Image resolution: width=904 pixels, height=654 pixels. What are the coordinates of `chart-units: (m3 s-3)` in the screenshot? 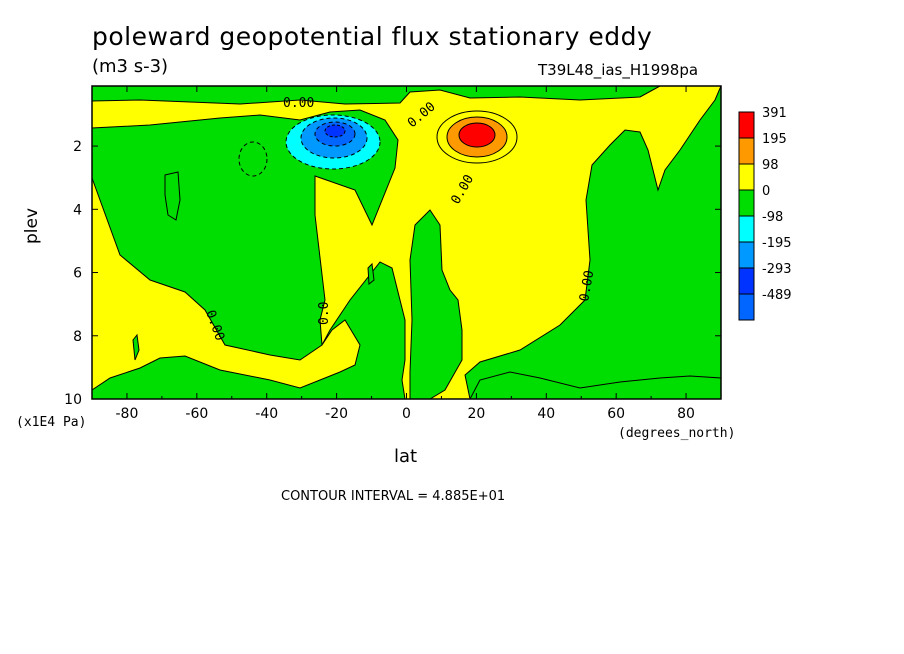 It's located at (130, 66).